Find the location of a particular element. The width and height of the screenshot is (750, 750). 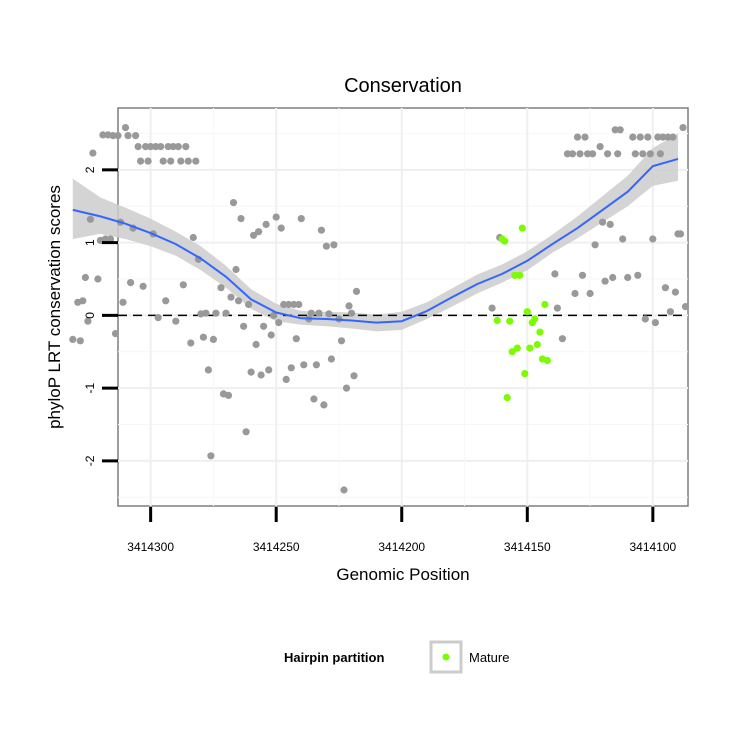

x-tick-label: 3414200 is located at coordinates (401, 547).